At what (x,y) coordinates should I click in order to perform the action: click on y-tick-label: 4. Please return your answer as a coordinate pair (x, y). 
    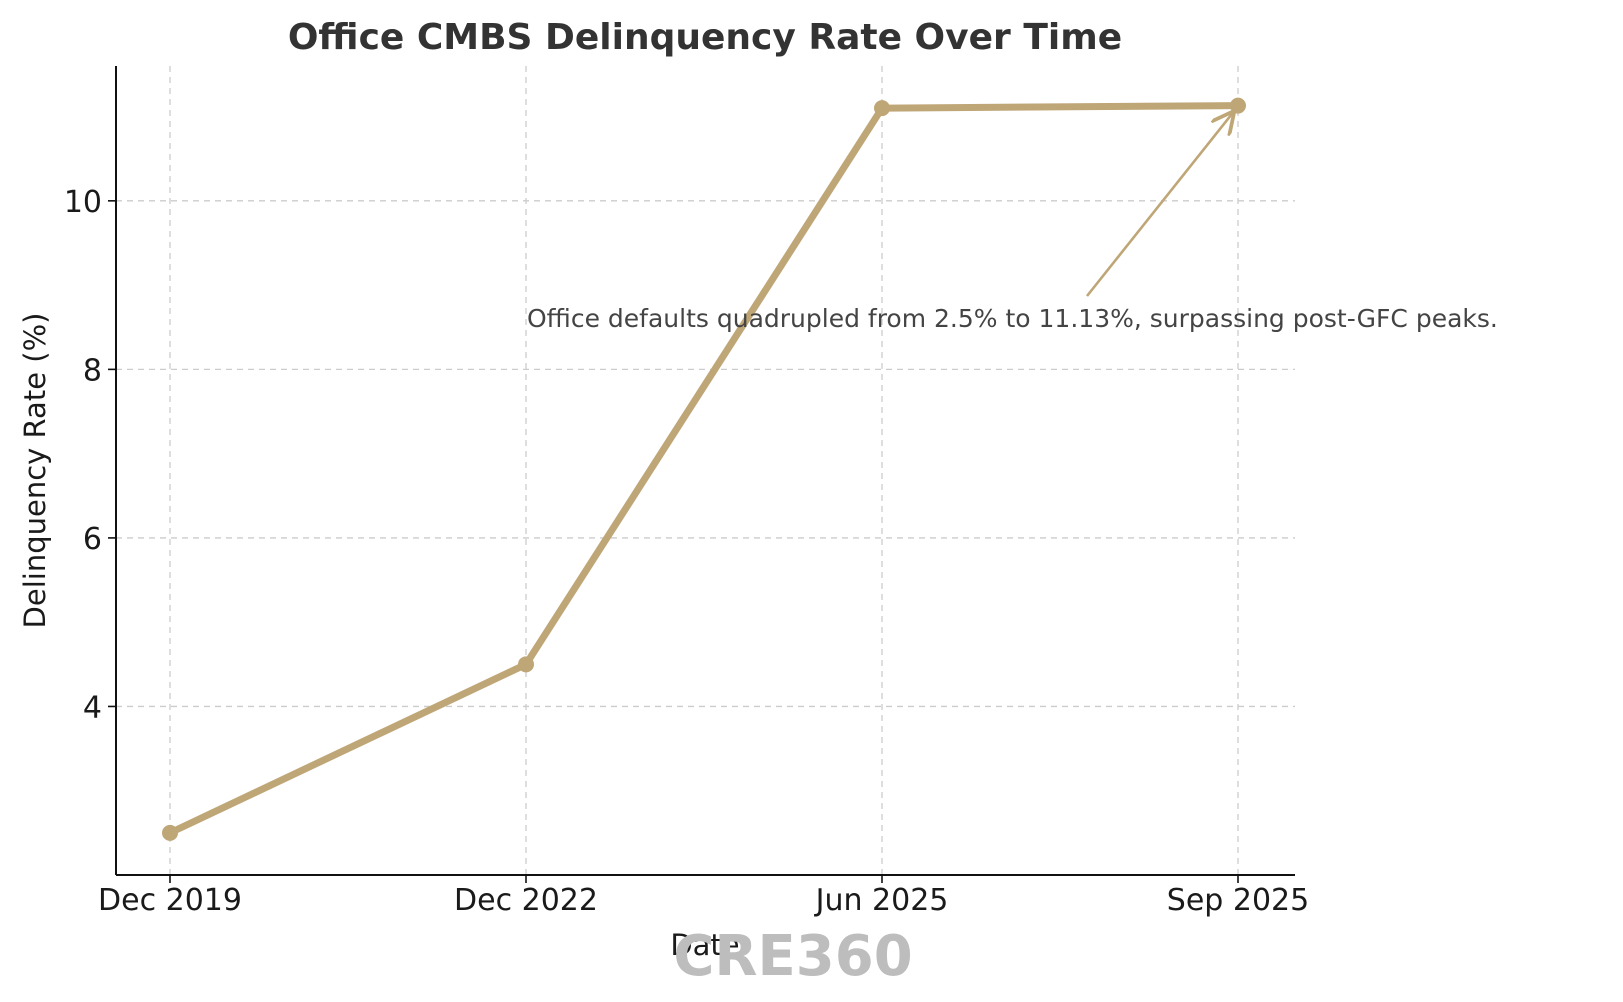
    Looking at the image, I should click on (92, 707).